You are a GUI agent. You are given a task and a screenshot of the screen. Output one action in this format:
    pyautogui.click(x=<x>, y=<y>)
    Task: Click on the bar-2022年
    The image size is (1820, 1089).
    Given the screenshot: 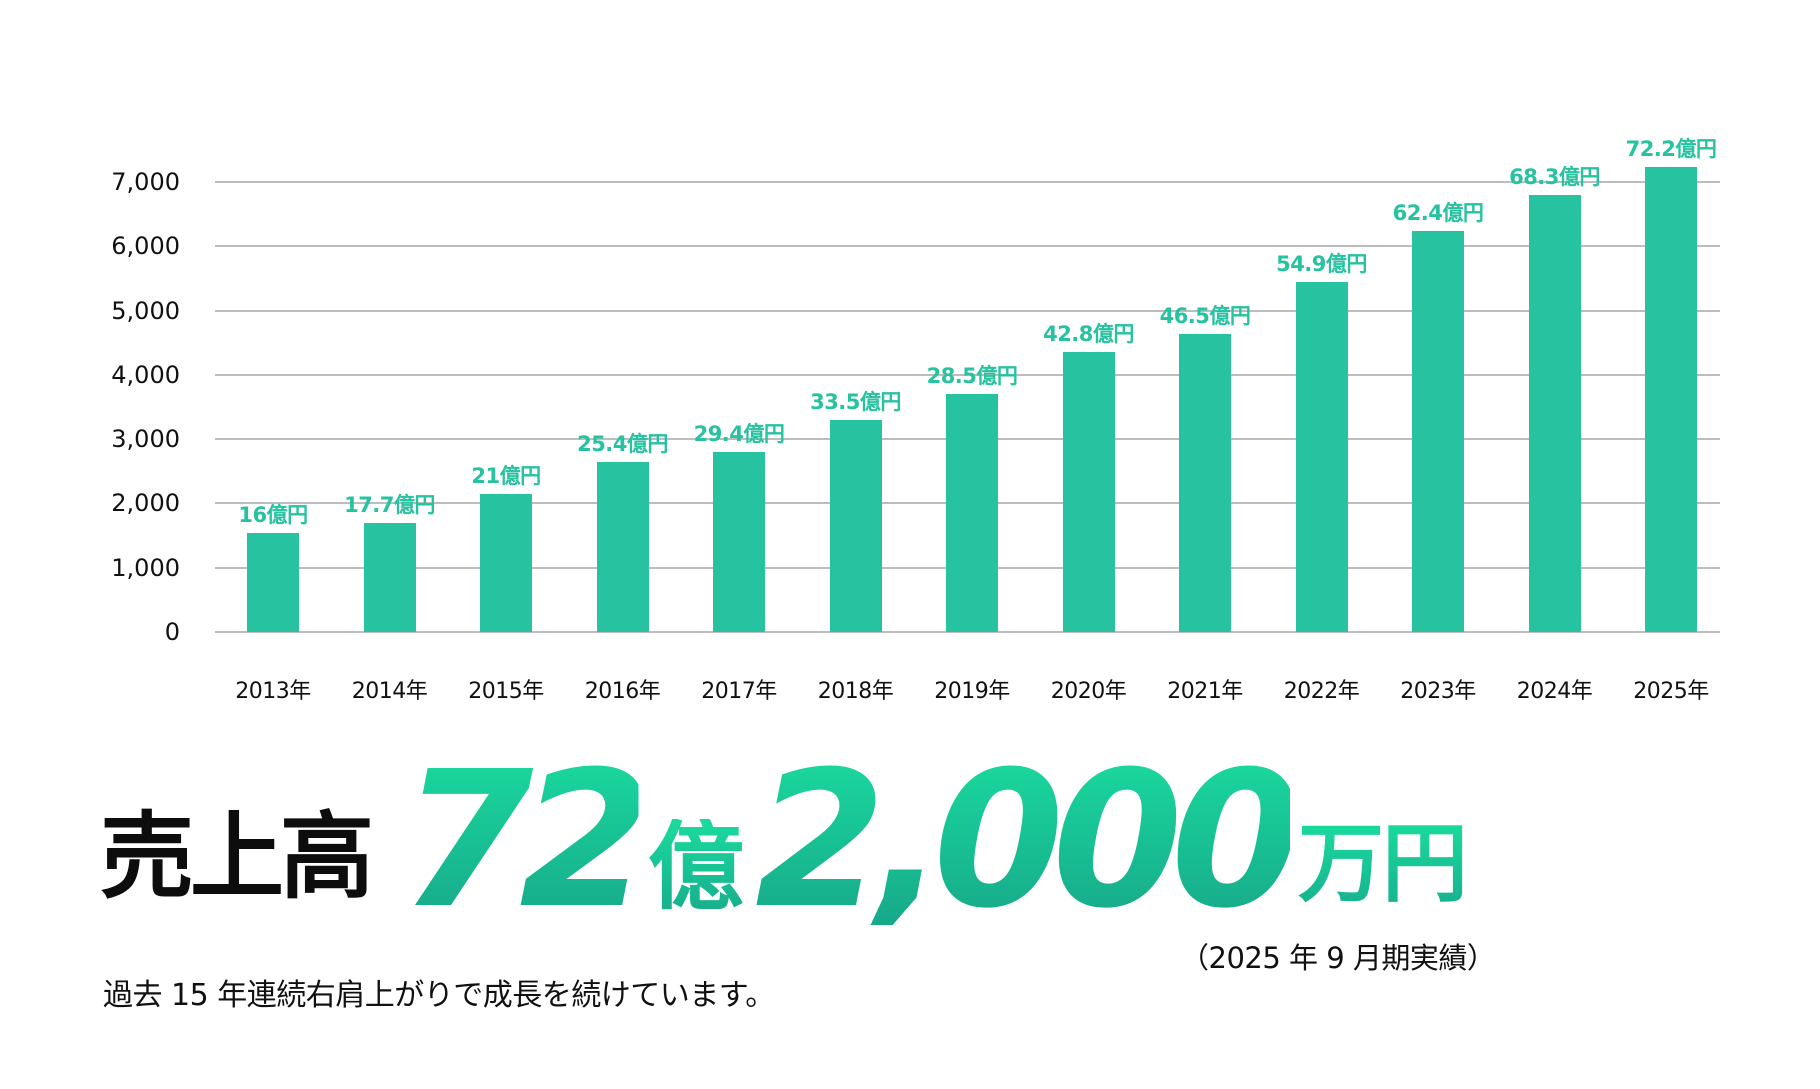 What is the action you would take?
    pyautogui.click(x=1321, y=457)
    